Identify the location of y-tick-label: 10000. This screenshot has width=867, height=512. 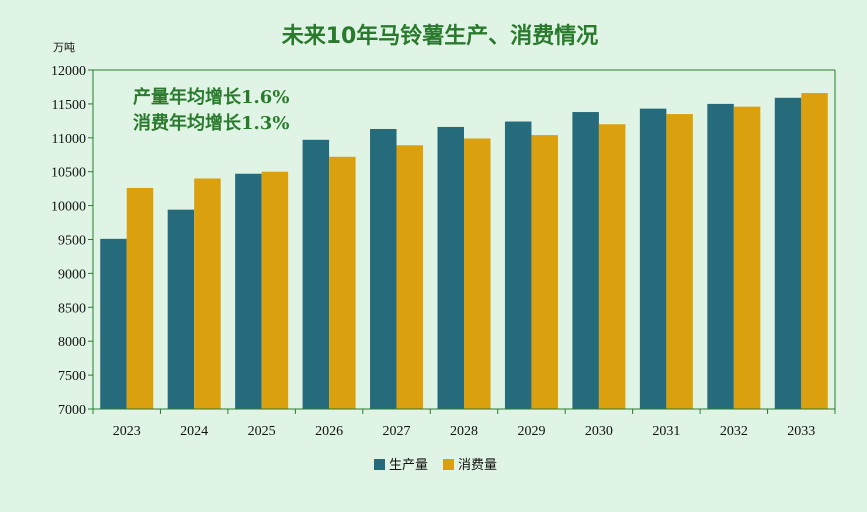
(68, 207).